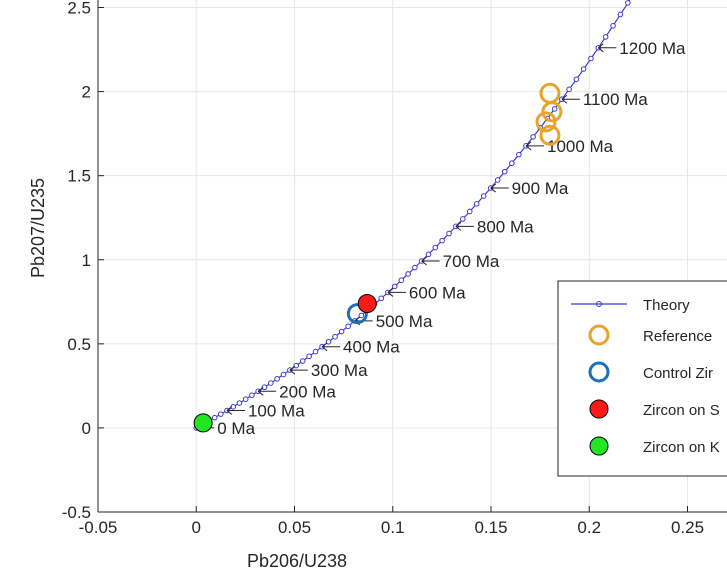  I want to click on age-label: 100 Ma, so click(276, 411).